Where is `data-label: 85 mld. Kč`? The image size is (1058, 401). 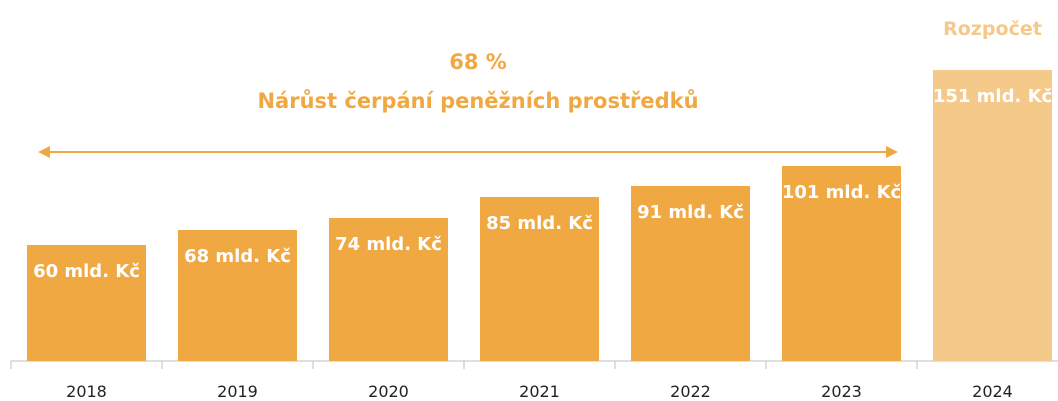 data-label: 85 mld. Kč is located at coordinates (539, 224).